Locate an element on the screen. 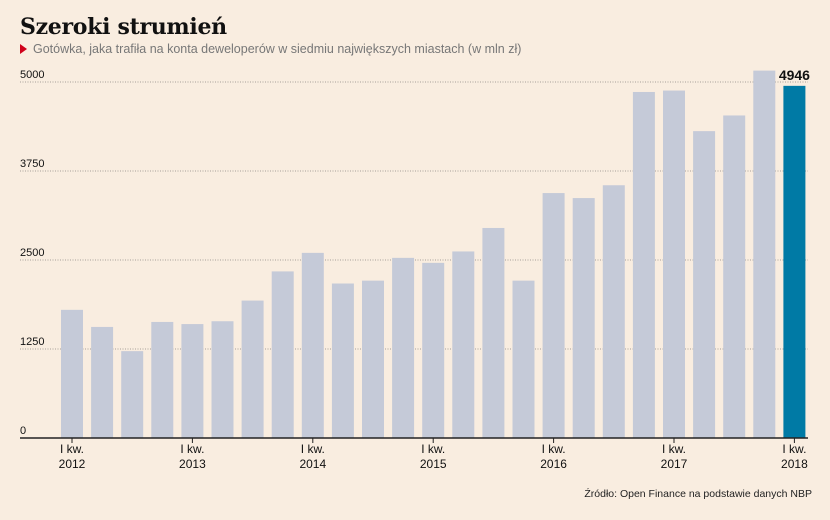 The width and height of the screenshot is (830, 520). x-tick-label: 2012 is located at coordinates (72, 464).